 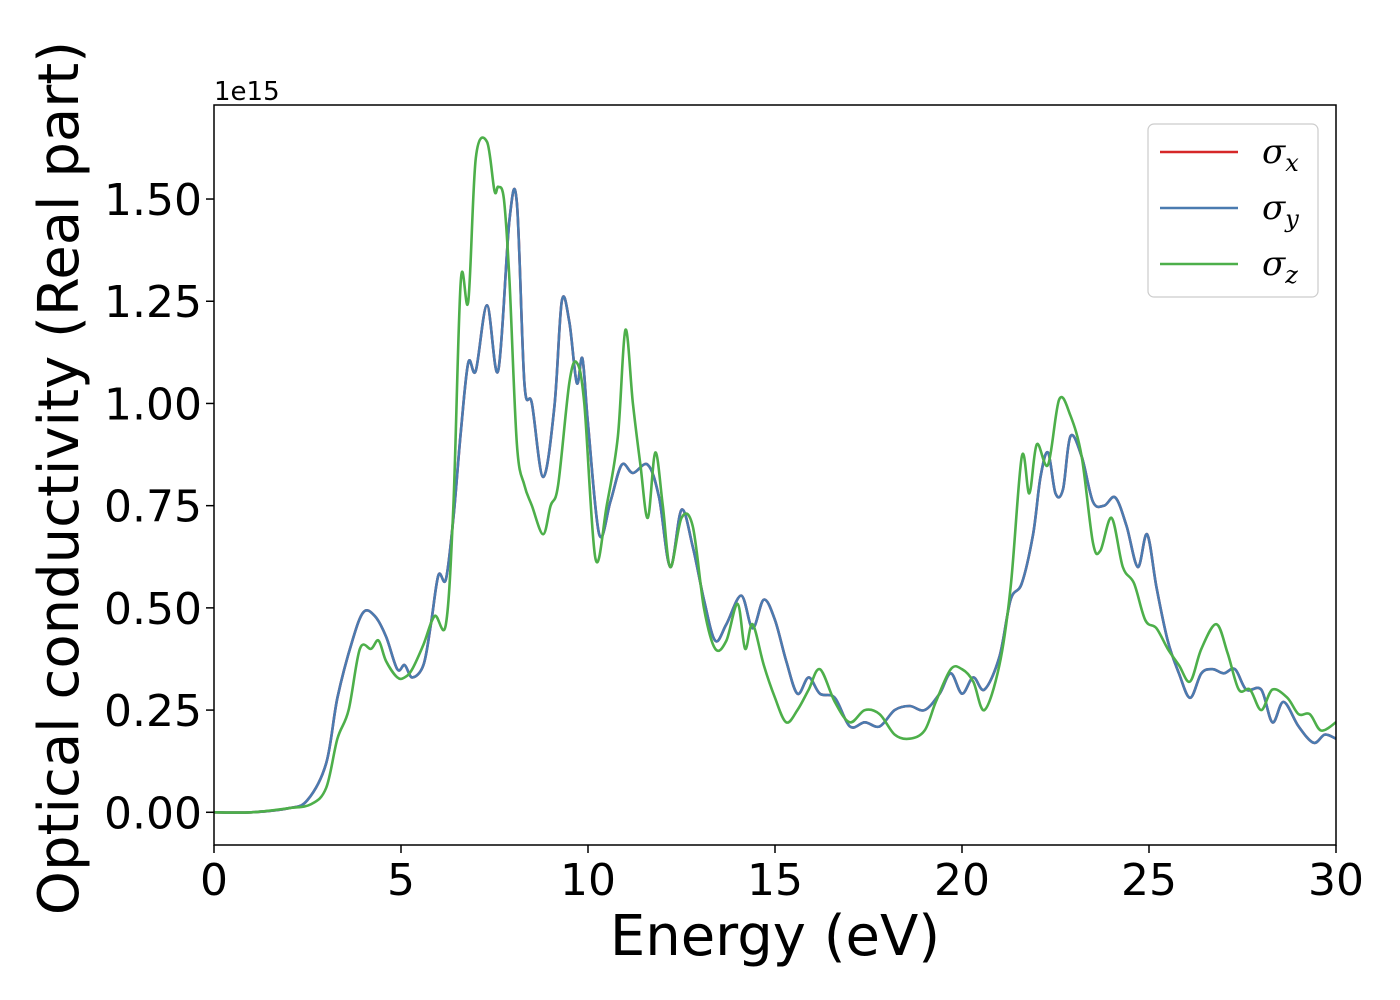 What do you see at coordinates (1149, 880) in the screenshot?
I see `x-tick-label: 25` at bounding box center [1149, 880].